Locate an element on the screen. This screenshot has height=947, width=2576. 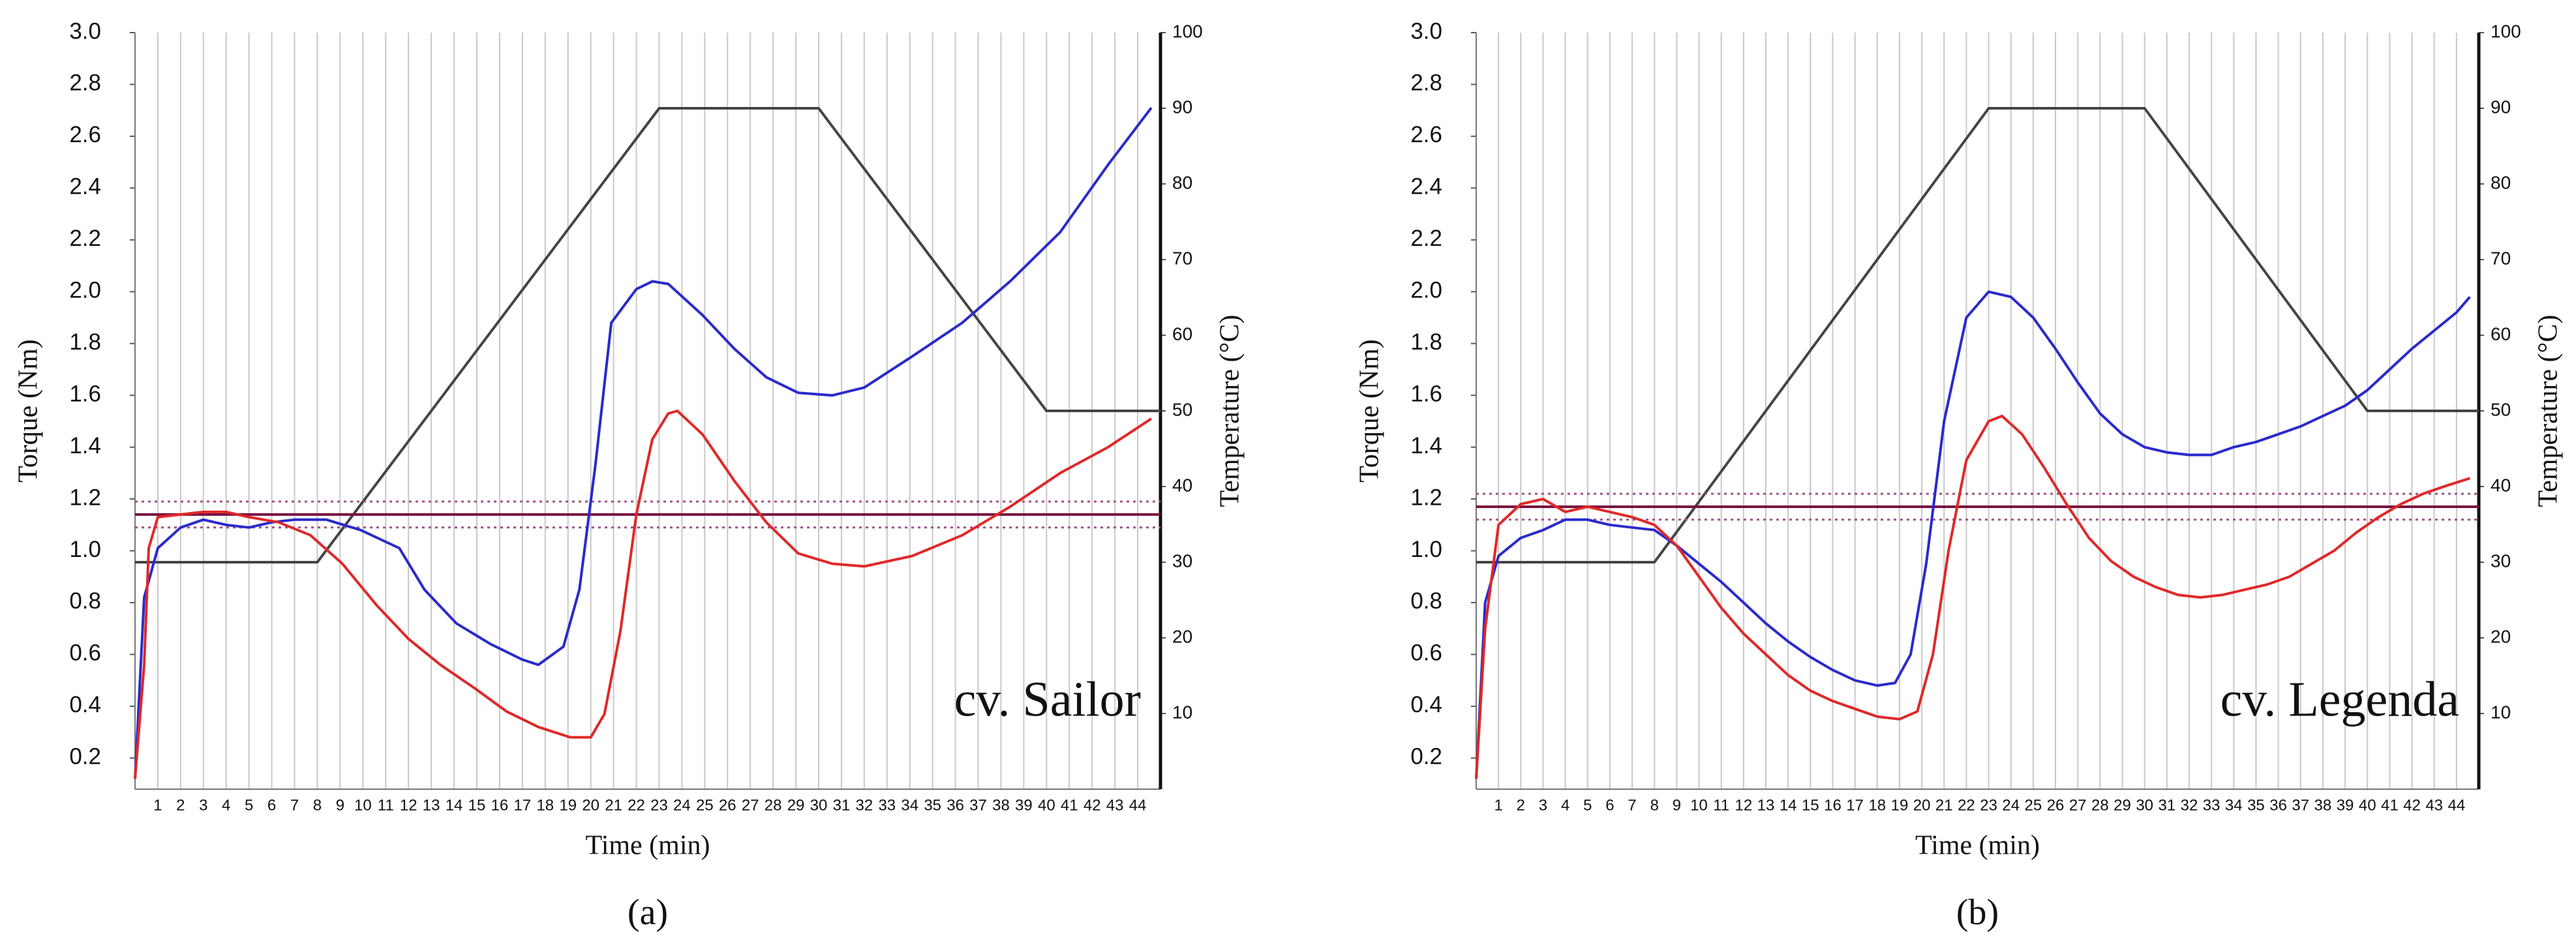
y-tick-label: 0.4 is located at coordinates (85, 704).